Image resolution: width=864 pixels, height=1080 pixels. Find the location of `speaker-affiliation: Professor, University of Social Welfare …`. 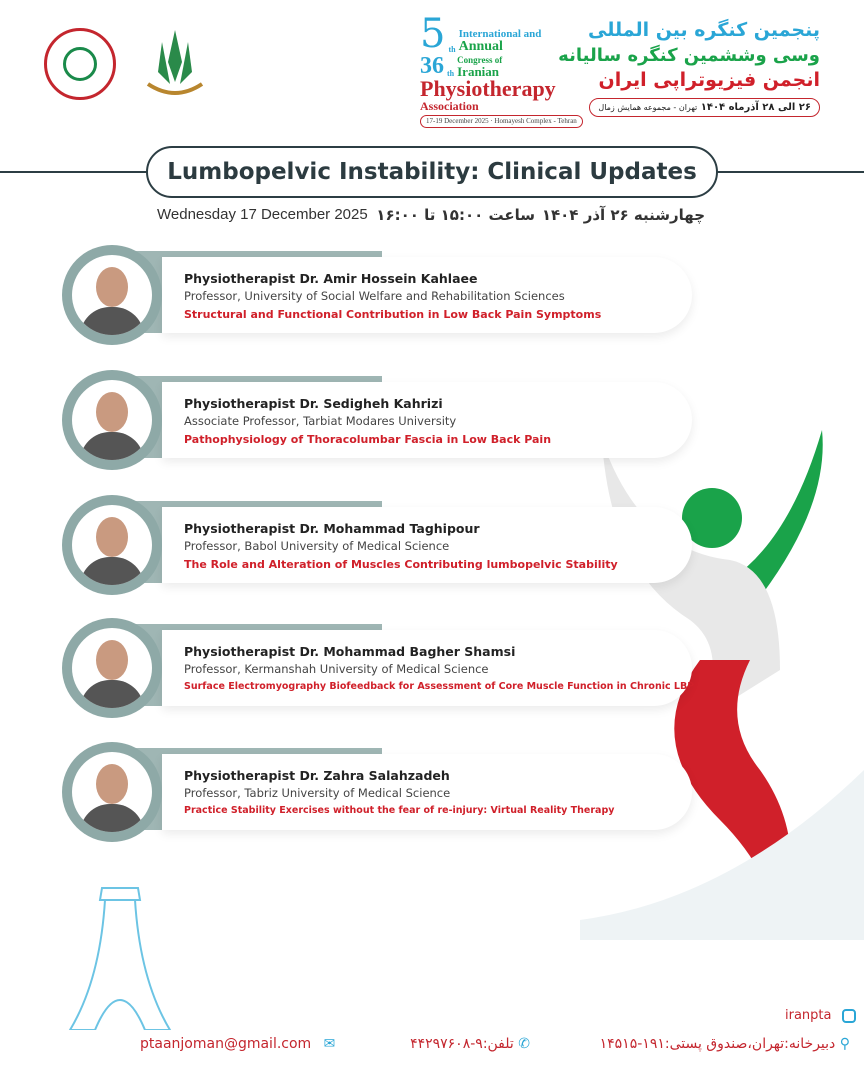

speaker-affiliation: Professor, University of Social Welfare … is located at coordinates (374, 296).